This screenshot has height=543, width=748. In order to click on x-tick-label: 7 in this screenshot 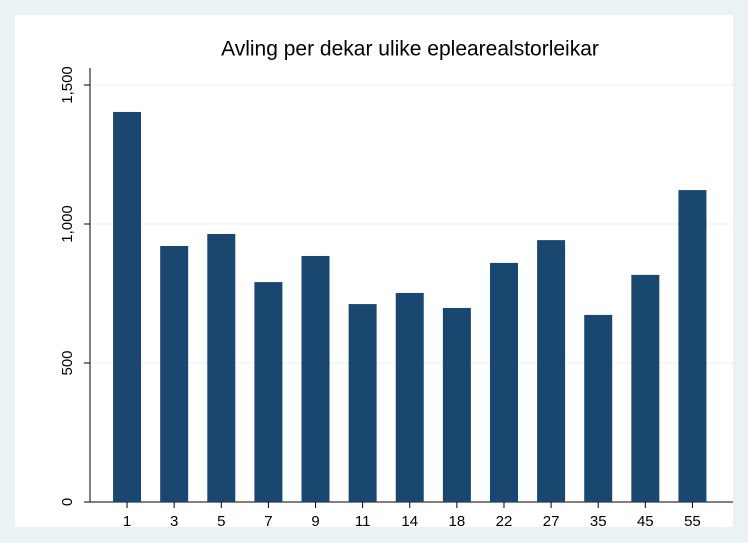, I will do `click(268, 521)`.